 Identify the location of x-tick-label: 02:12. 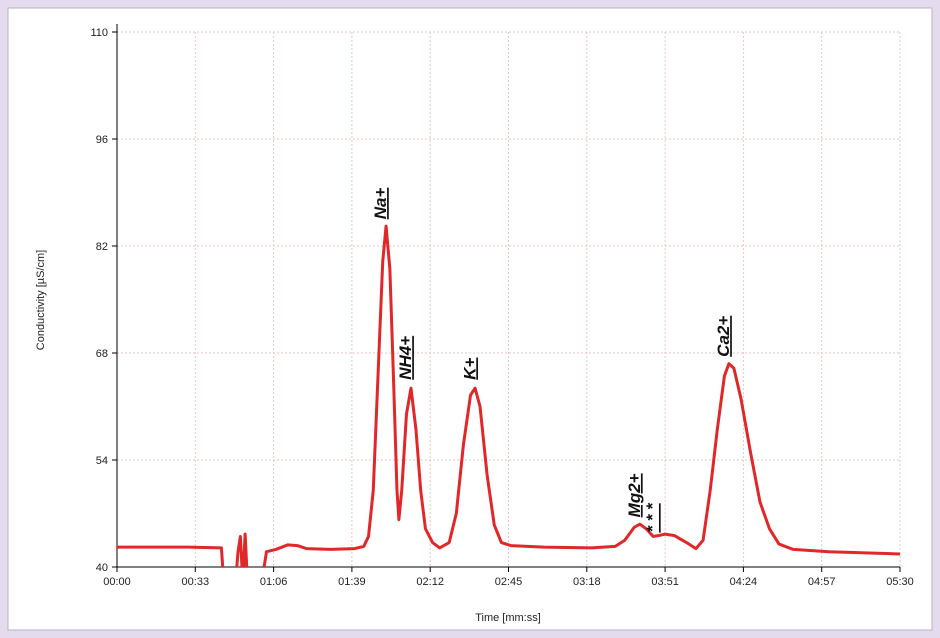
(430, 582).